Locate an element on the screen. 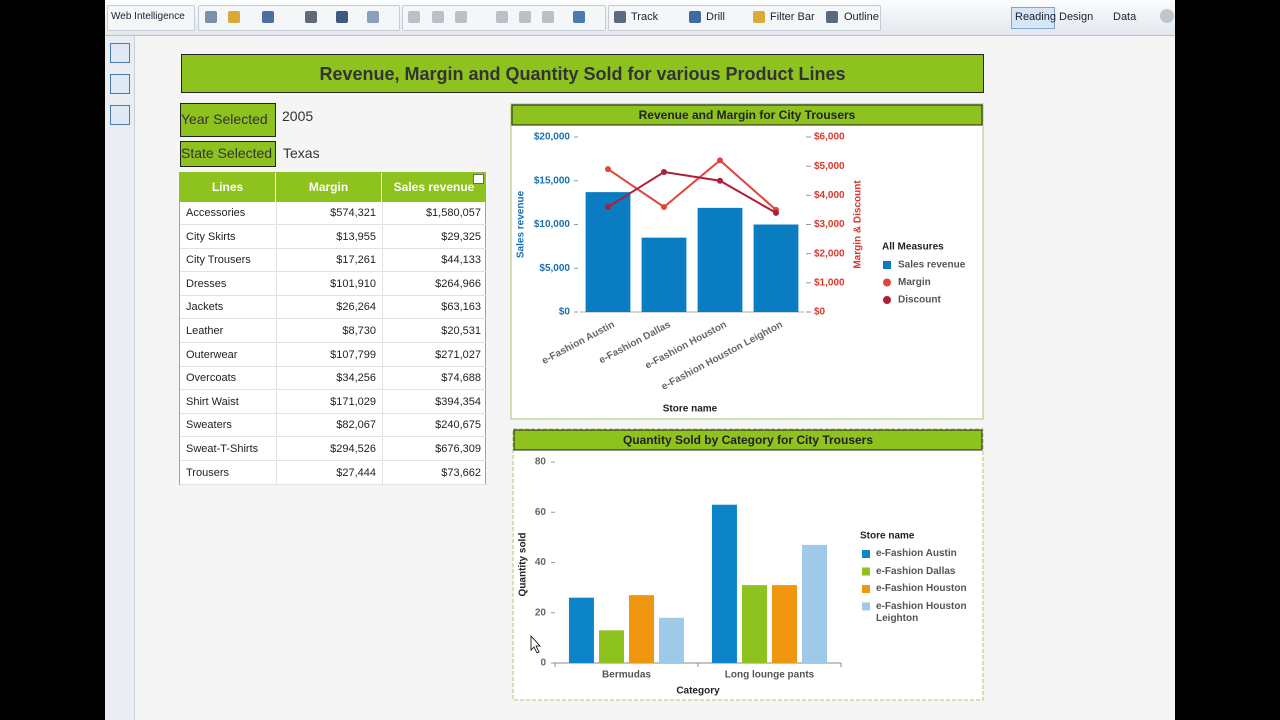 This screenshot has height=720, width=1280. filter-label: State Selected is located at coordinates (227, 153).